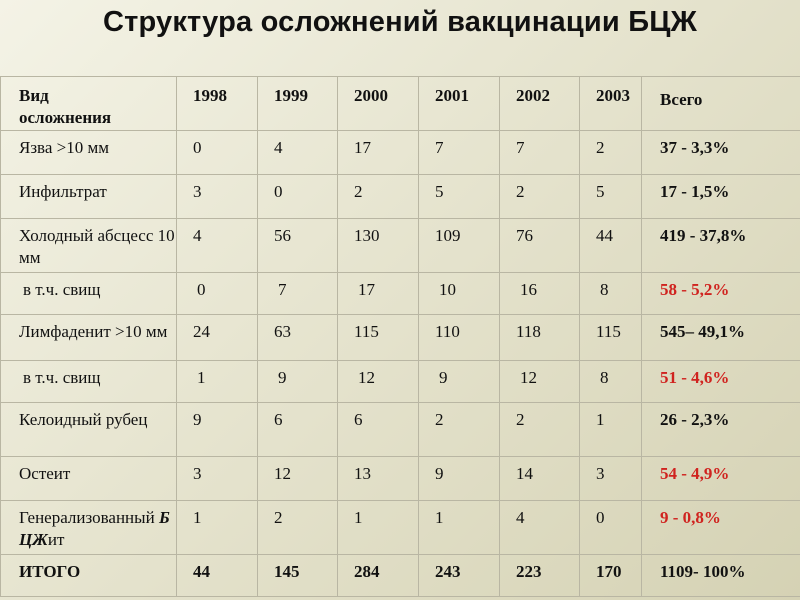  I want to click on row-total: 26 - 2,3%, so click(720, 429).